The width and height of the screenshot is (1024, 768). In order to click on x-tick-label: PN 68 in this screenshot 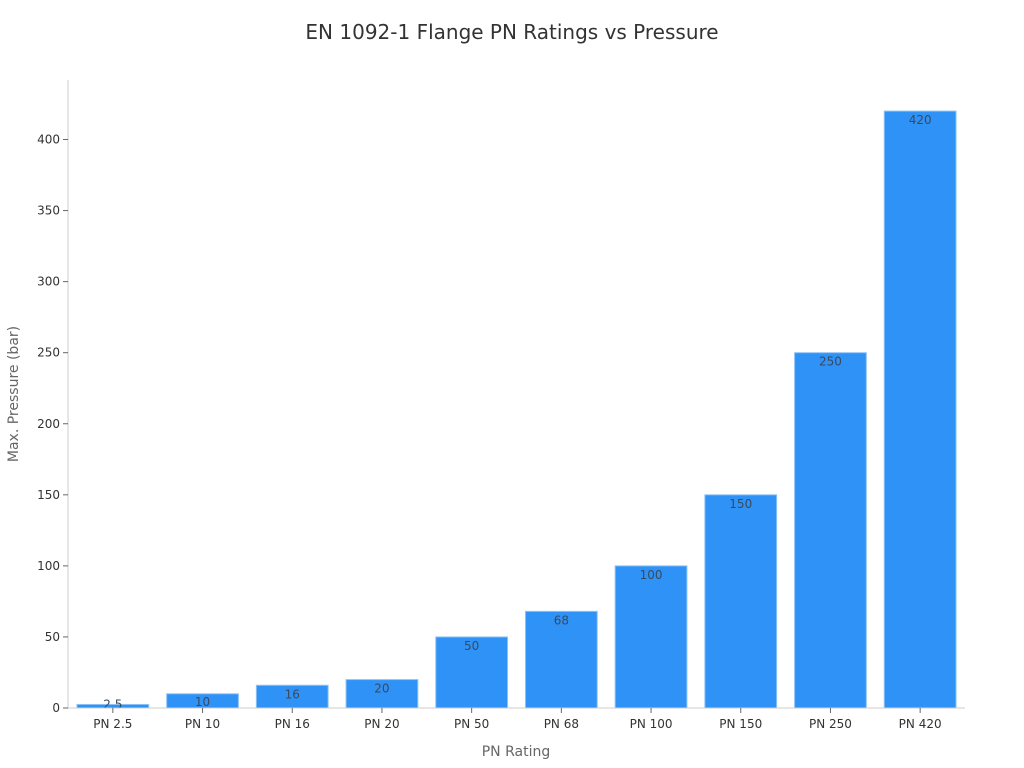, I will do `click(561, 724)`.